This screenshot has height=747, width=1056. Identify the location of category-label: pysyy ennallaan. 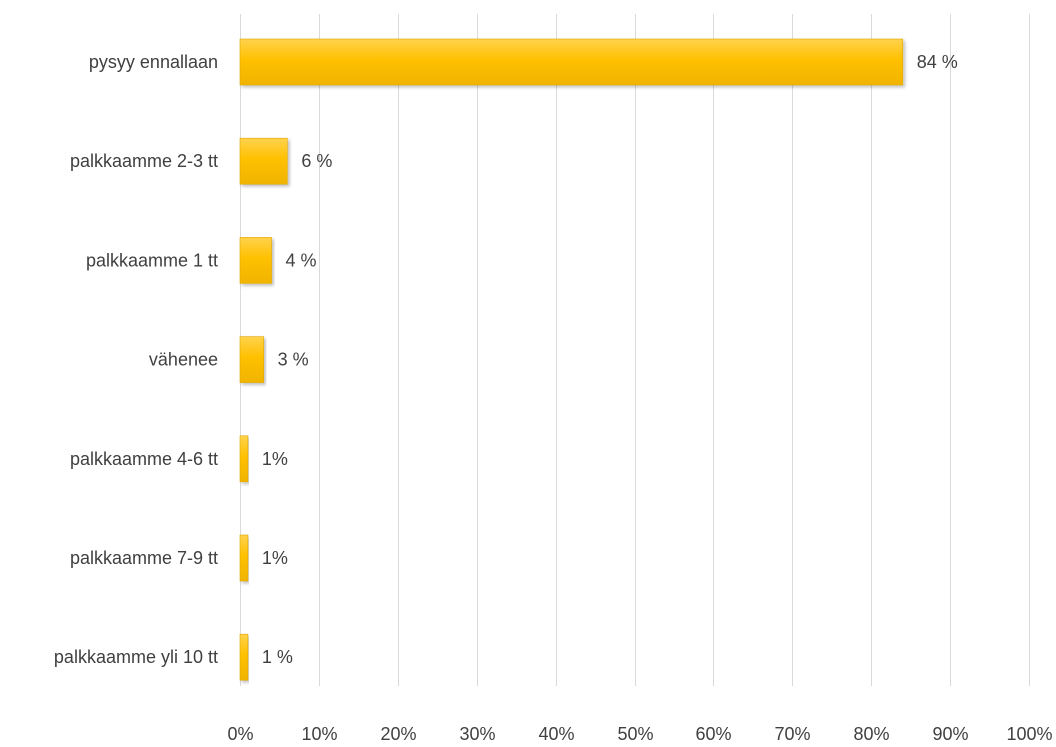
(153, 62).